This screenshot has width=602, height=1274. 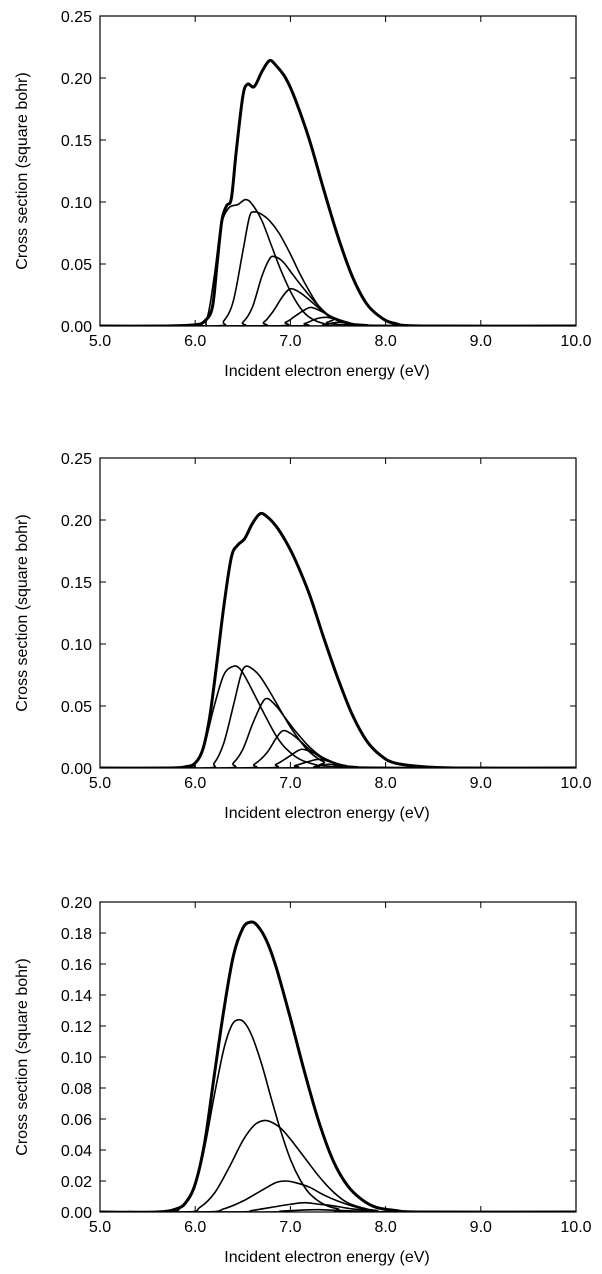 I want to click on y-tick-label: 0.12, so click(x=76, y=1027).